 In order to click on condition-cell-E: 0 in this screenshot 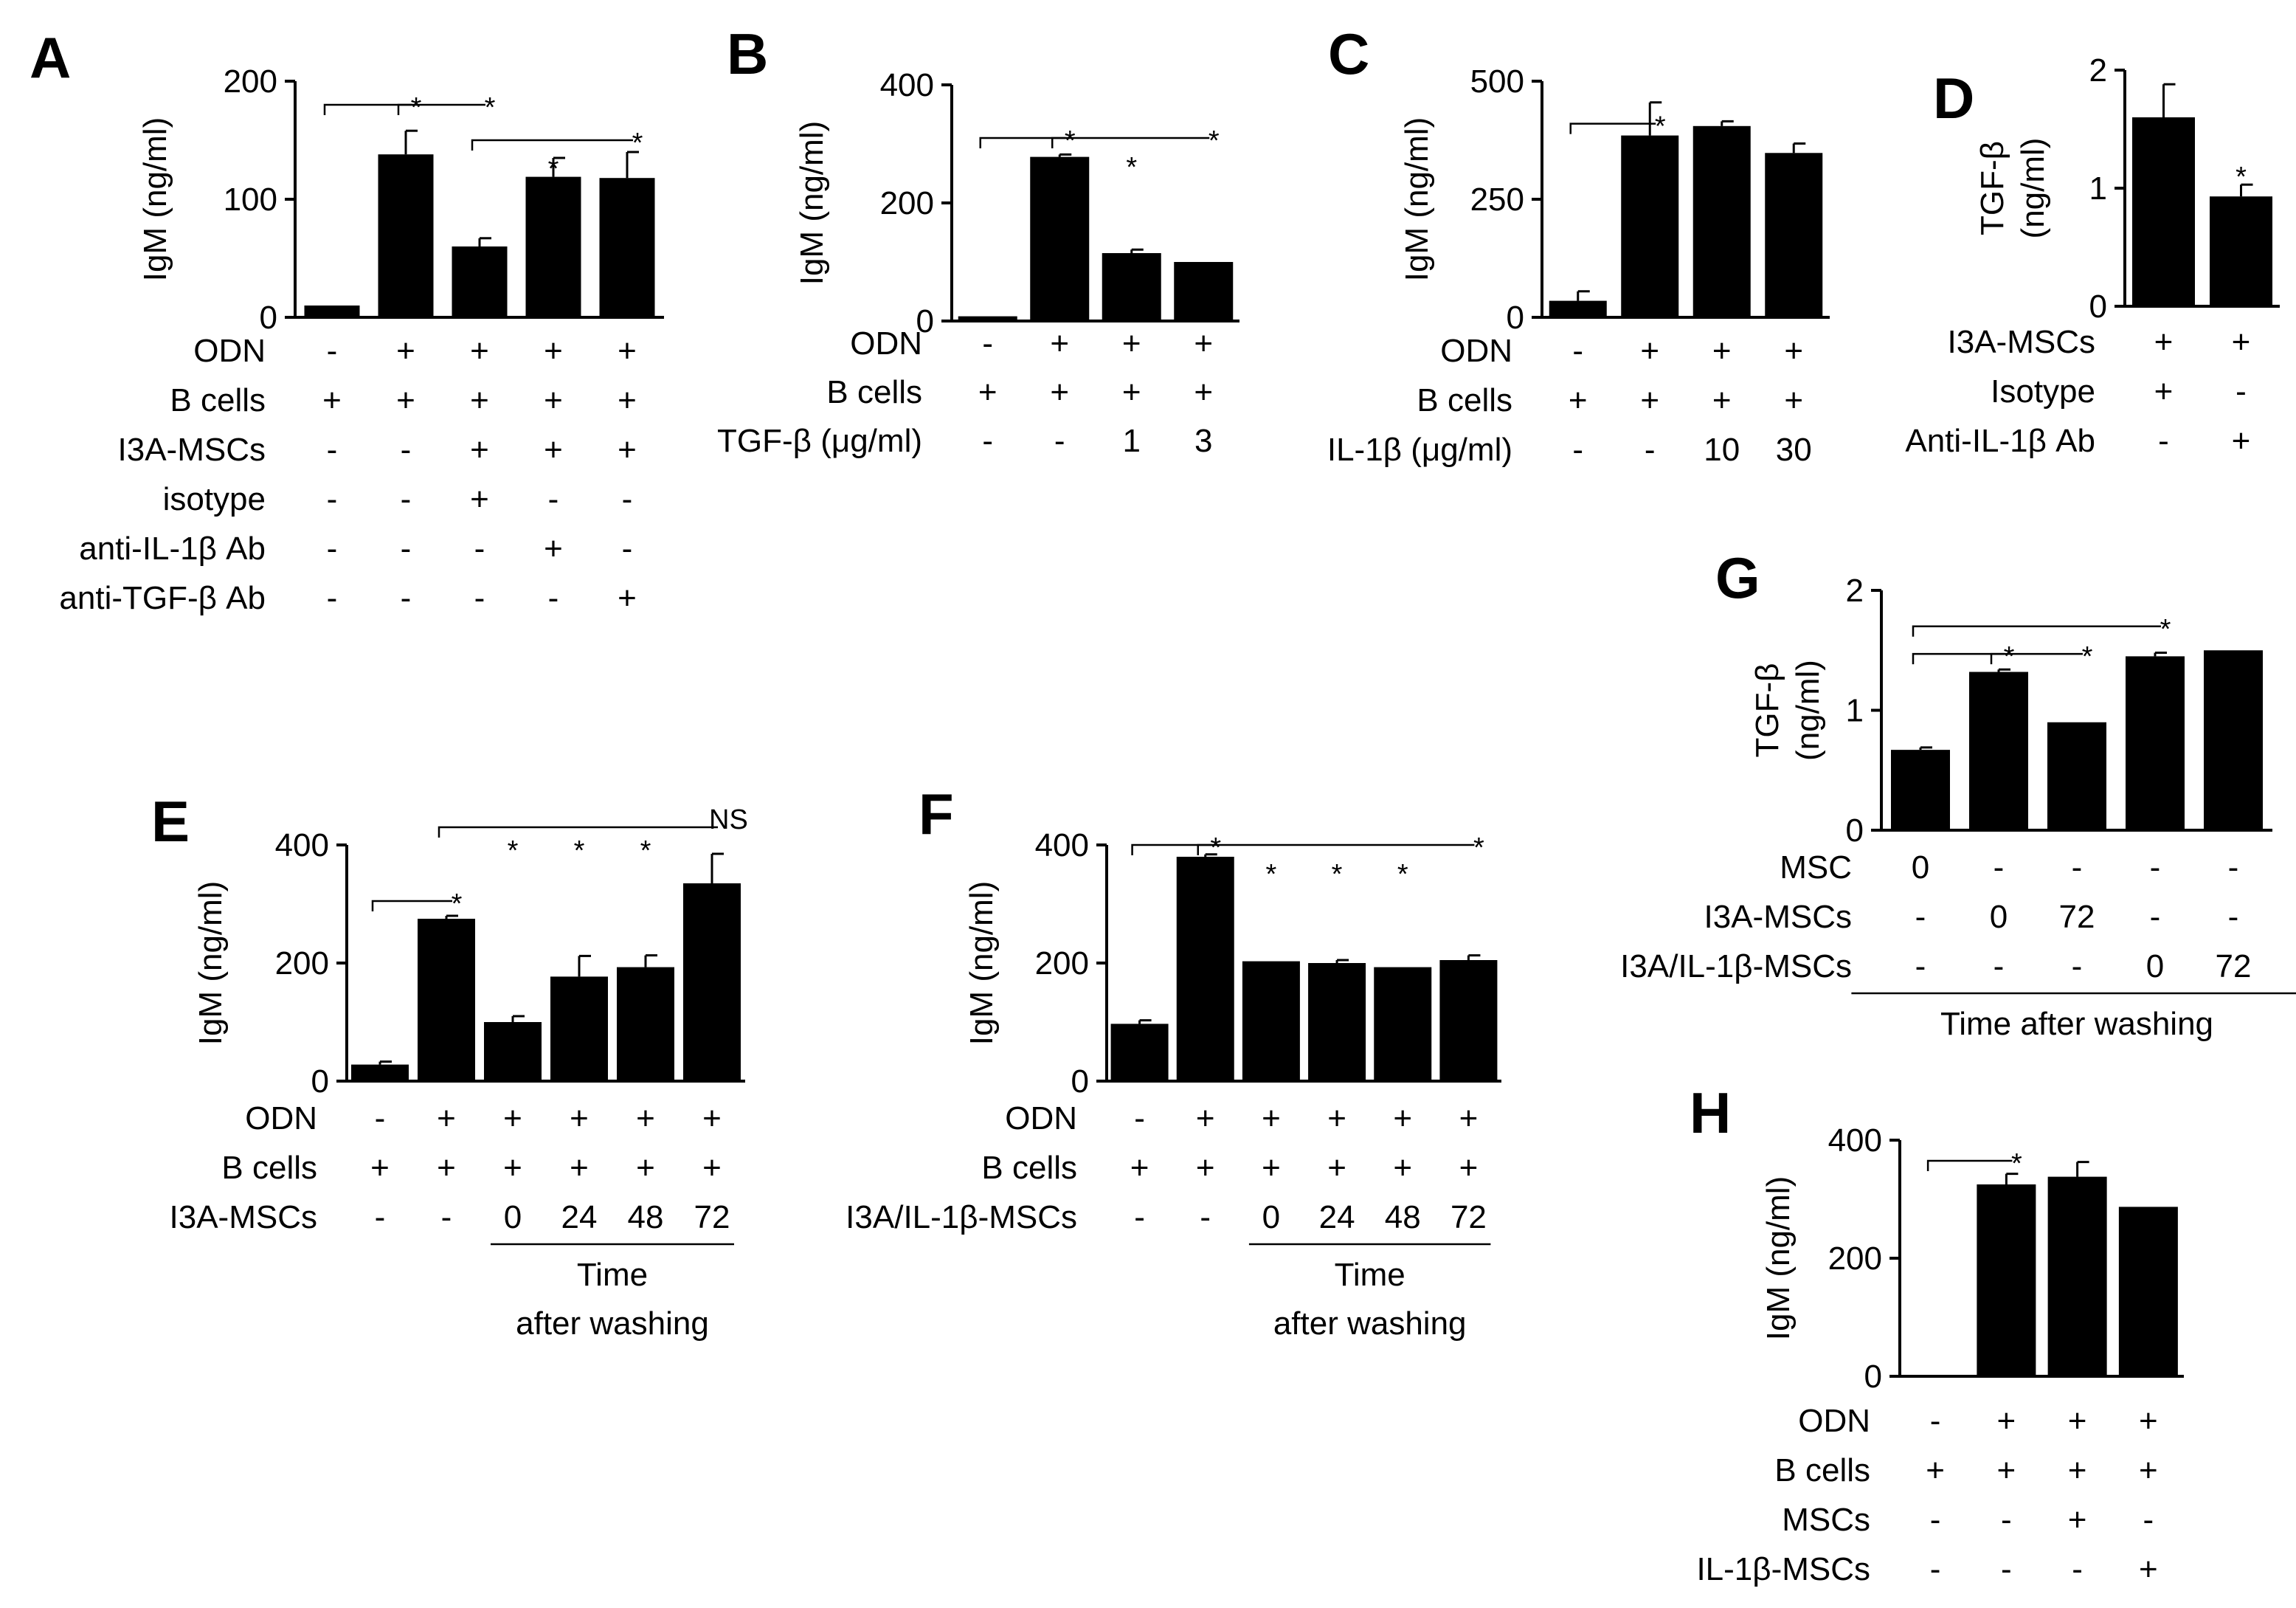, I will do `click(513, 1217)`.